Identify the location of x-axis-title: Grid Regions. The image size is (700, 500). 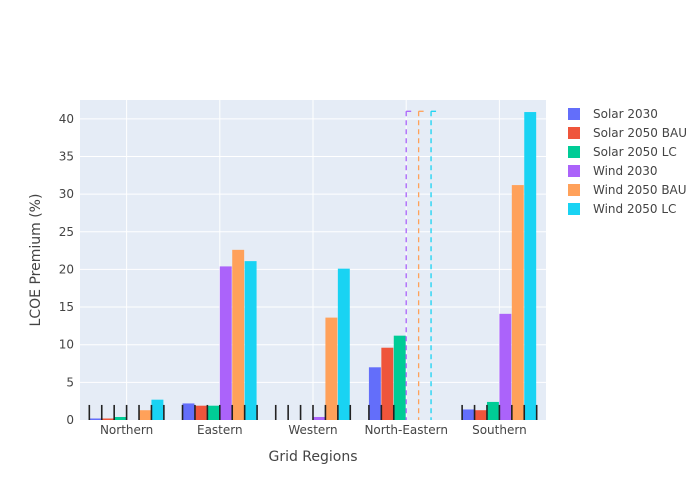
(312, 457).